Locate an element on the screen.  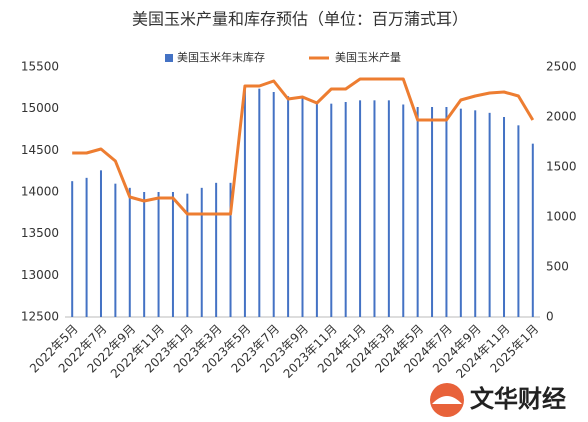
y2-tick-label: 2500 is located at coordinates (561, 67).